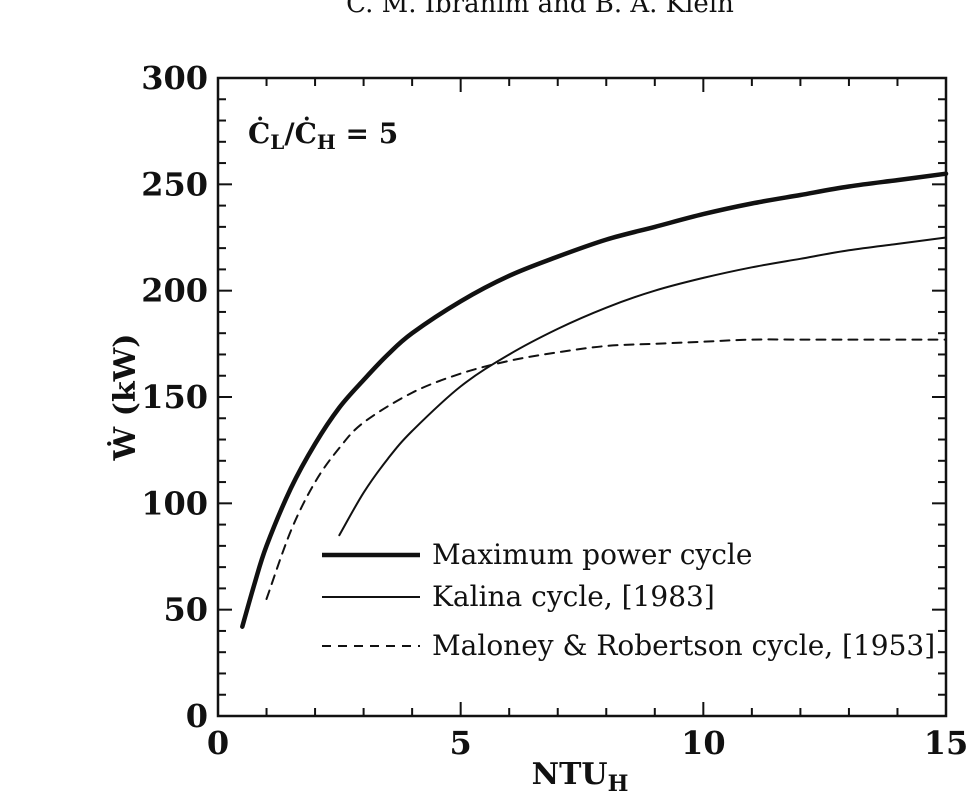 Image resolution: width=978 pixels, height=799 pixels. I want to click on y-tick-label: 0, so click(197, 716).